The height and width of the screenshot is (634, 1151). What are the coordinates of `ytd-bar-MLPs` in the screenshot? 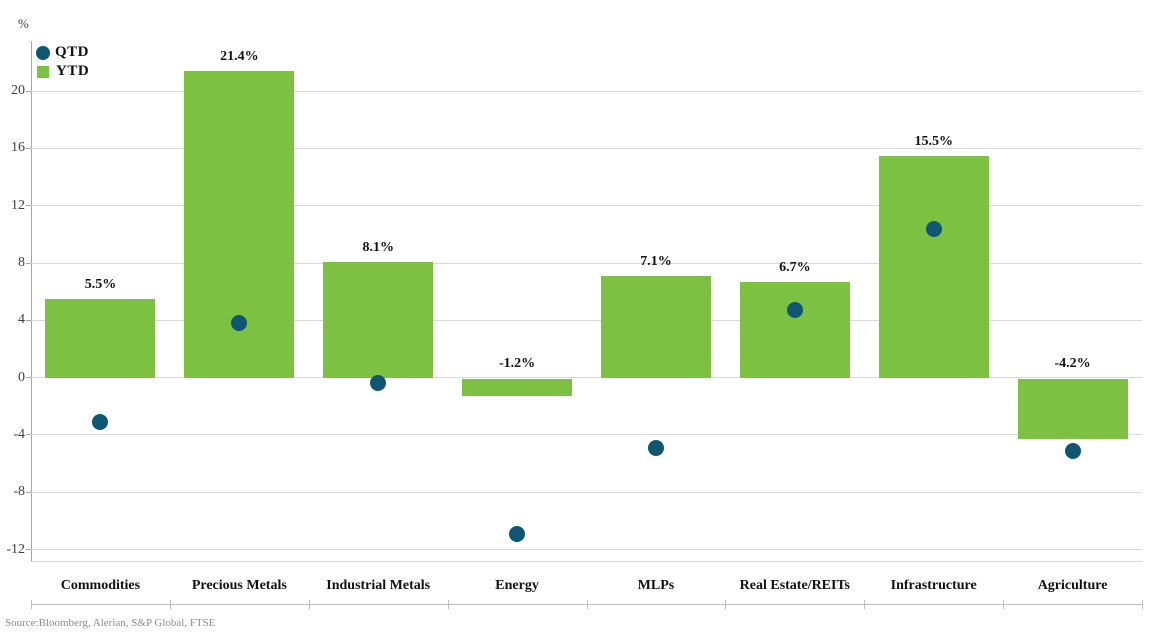 It's located at (655, 326).